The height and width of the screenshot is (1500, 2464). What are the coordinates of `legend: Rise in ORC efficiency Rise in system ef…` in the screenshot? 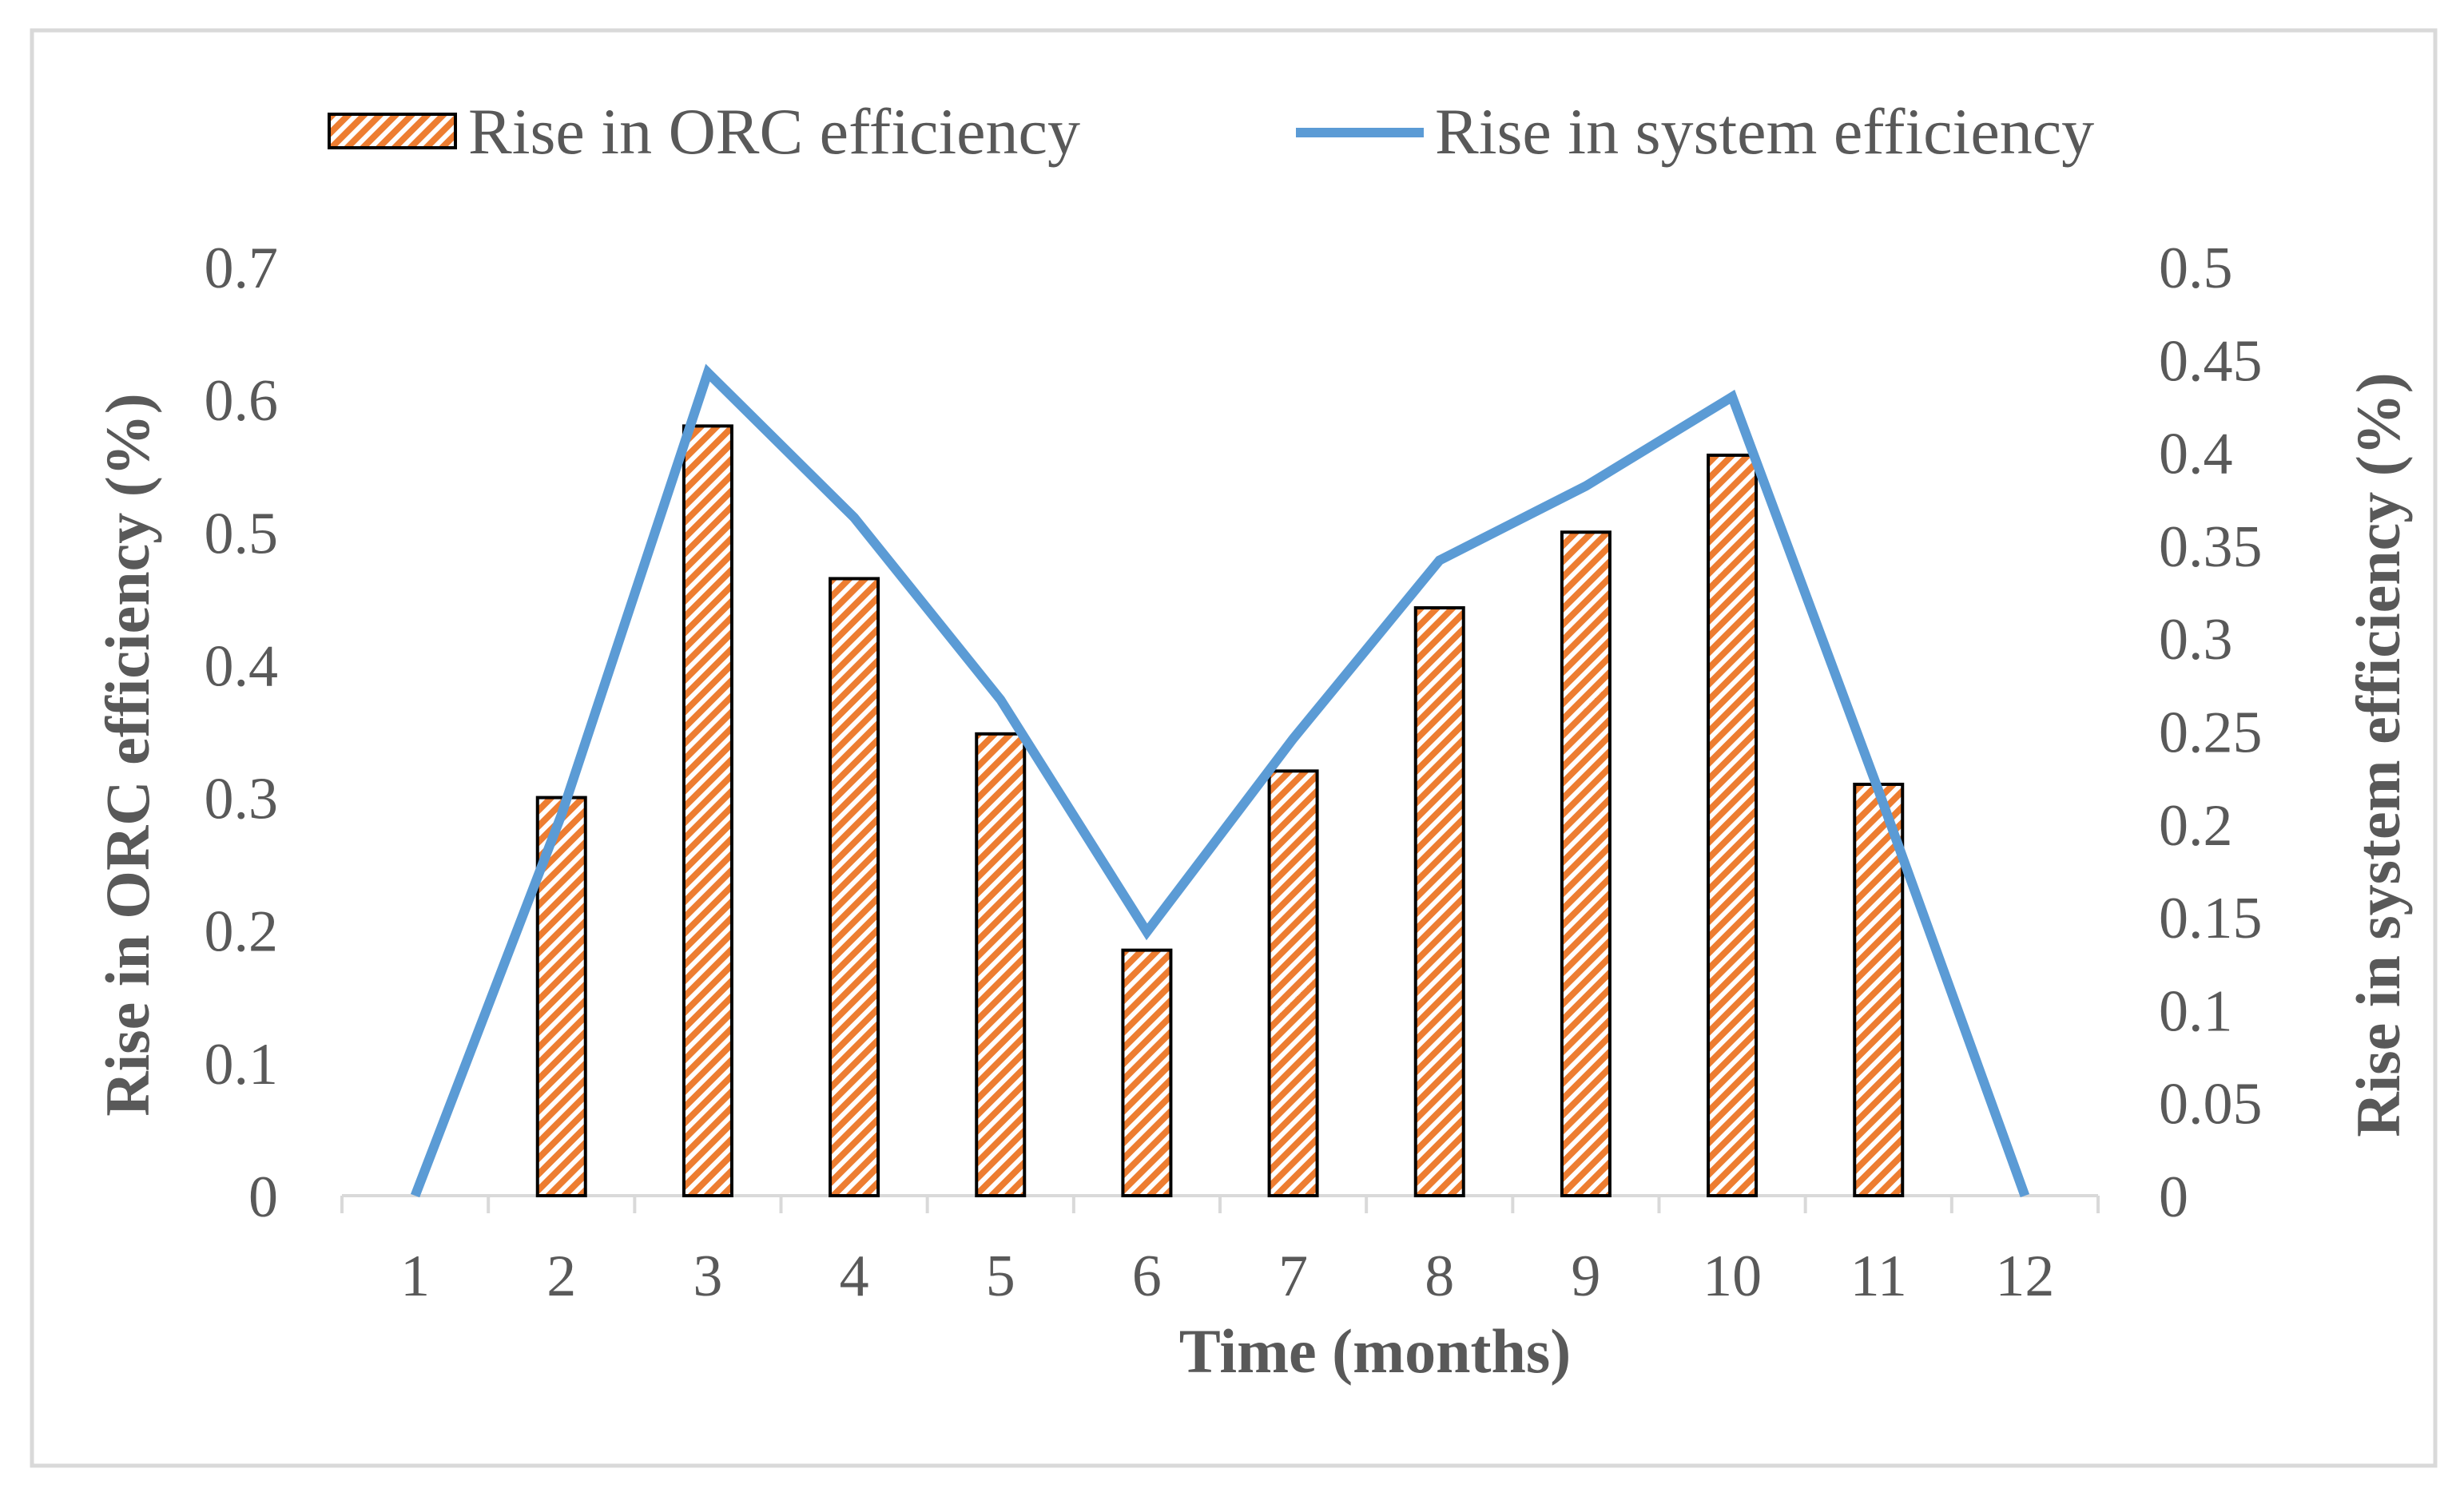 It's located at (1211, 131).